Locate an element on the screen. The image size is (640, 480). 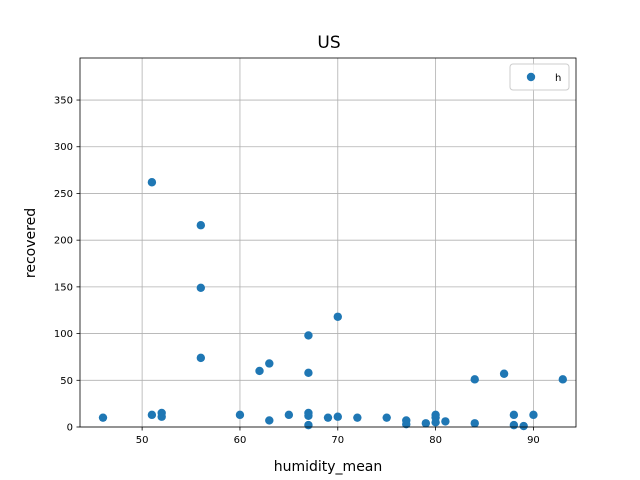
y-tick-label: 300 is located at coordinates (63, 147).